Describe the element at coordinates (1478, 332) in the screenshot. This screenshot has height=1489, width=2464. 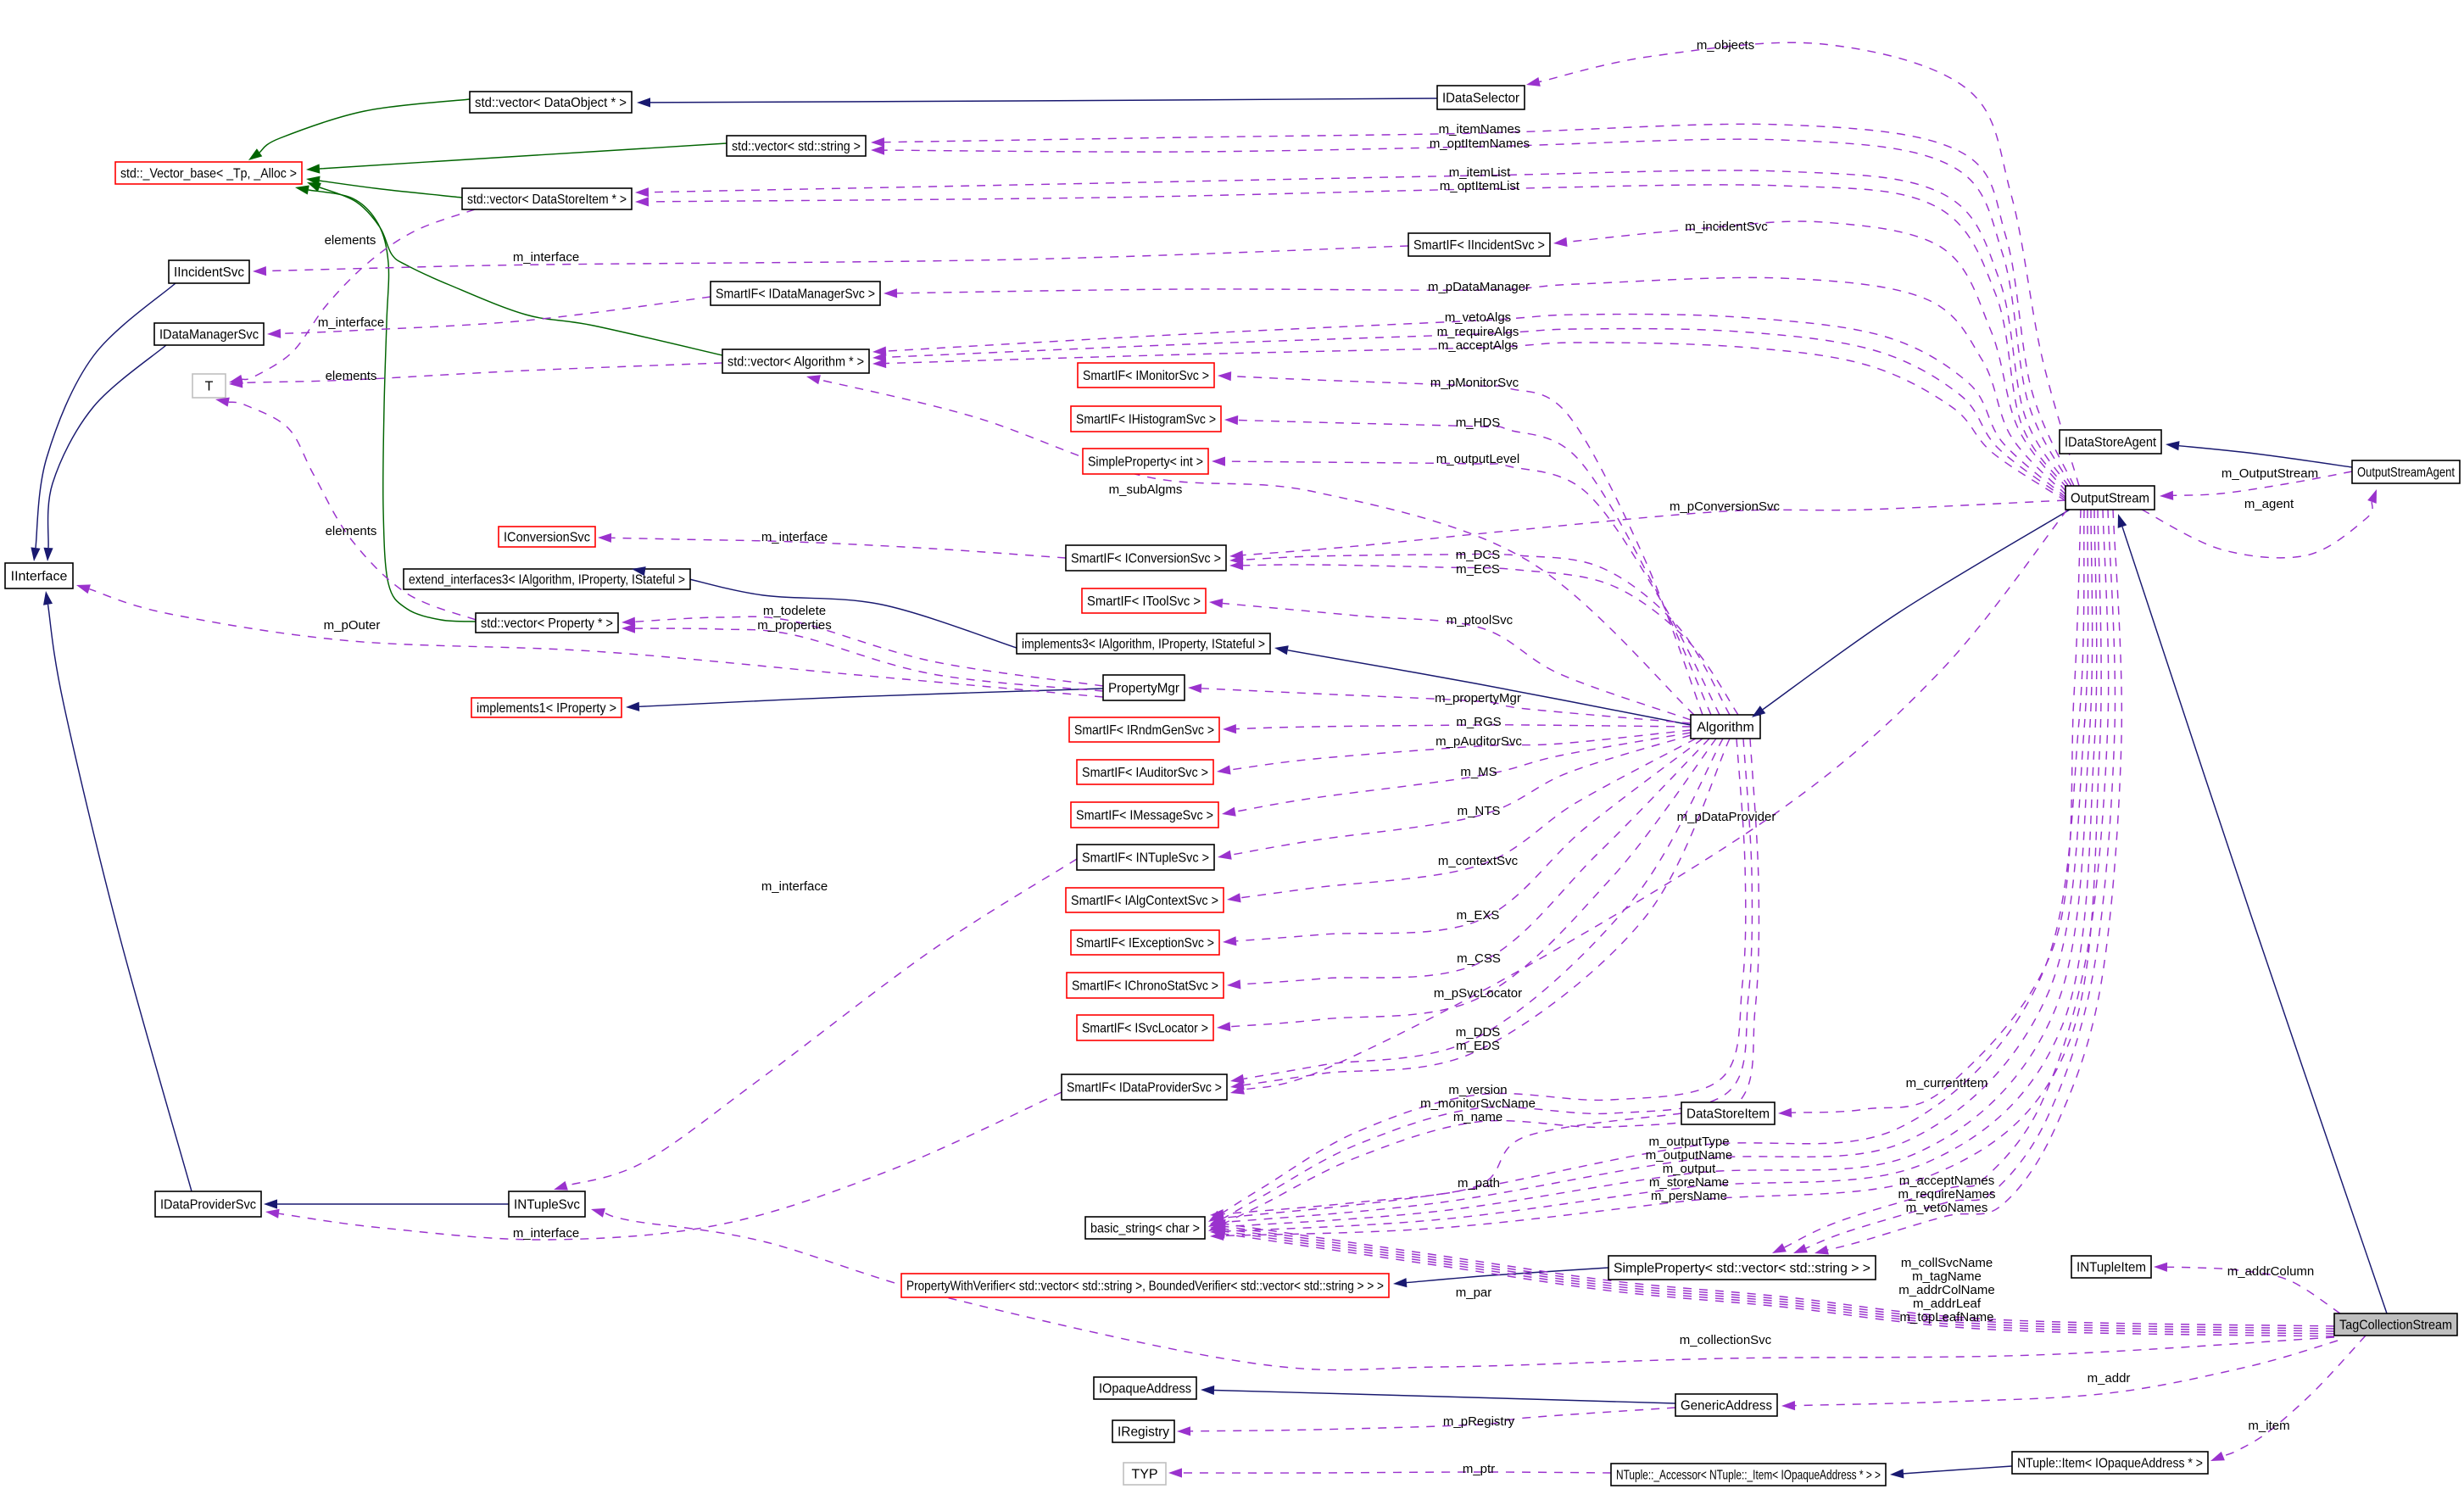
I see `svg-text: m_requireAlgs` at that location.